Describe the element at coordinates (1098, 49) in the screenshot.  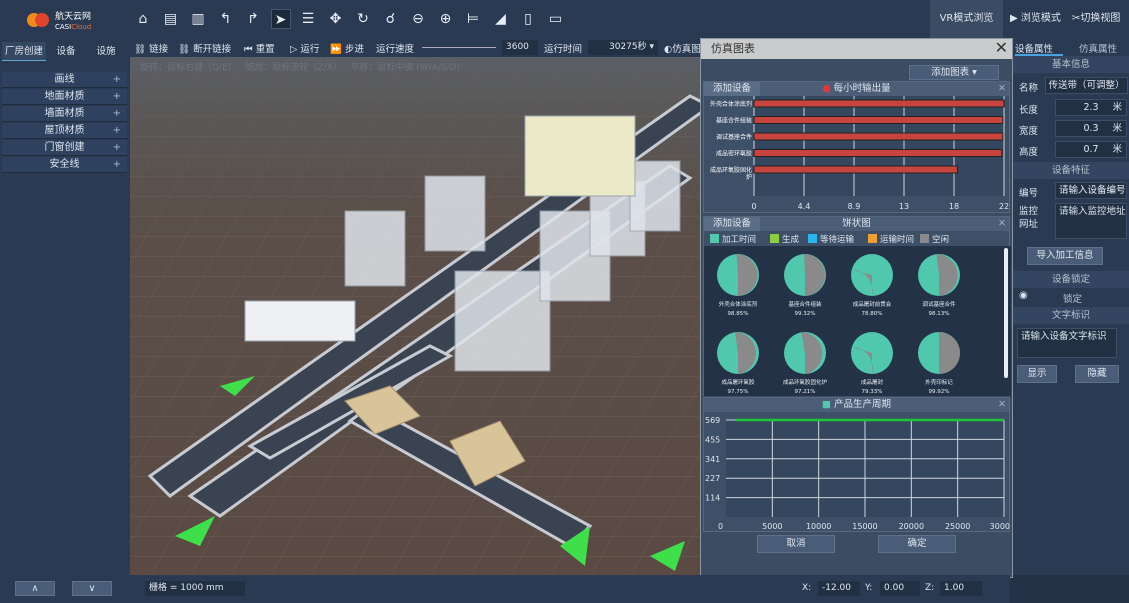
I see `tab-sim-props: 仿真属性` at that location.